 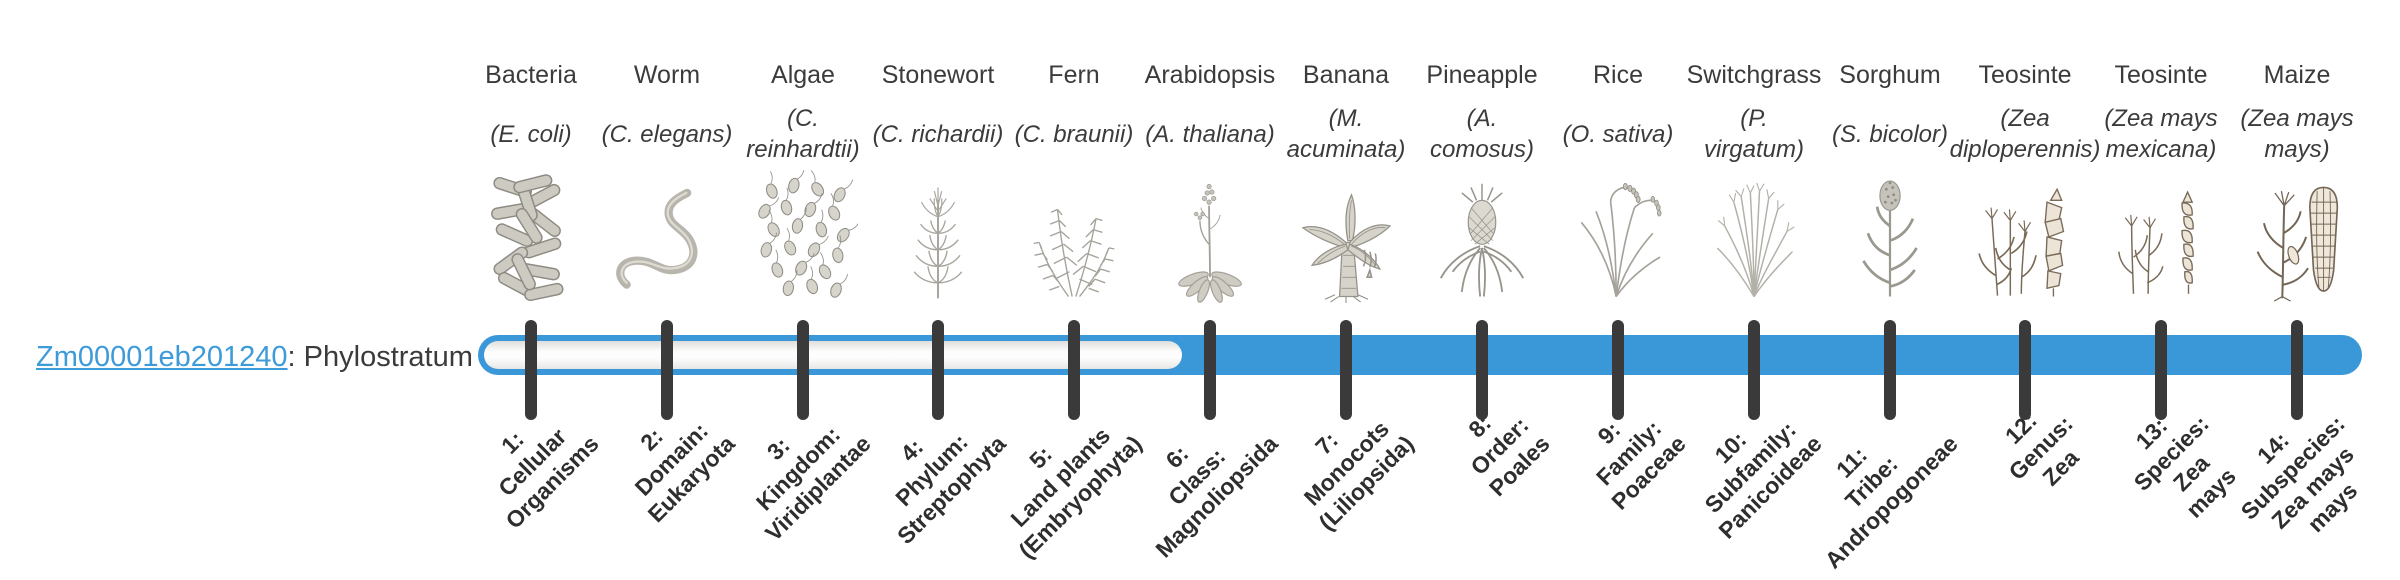 I want to click on scientific-name: (C. braunii), so click(x=1074, y=134).